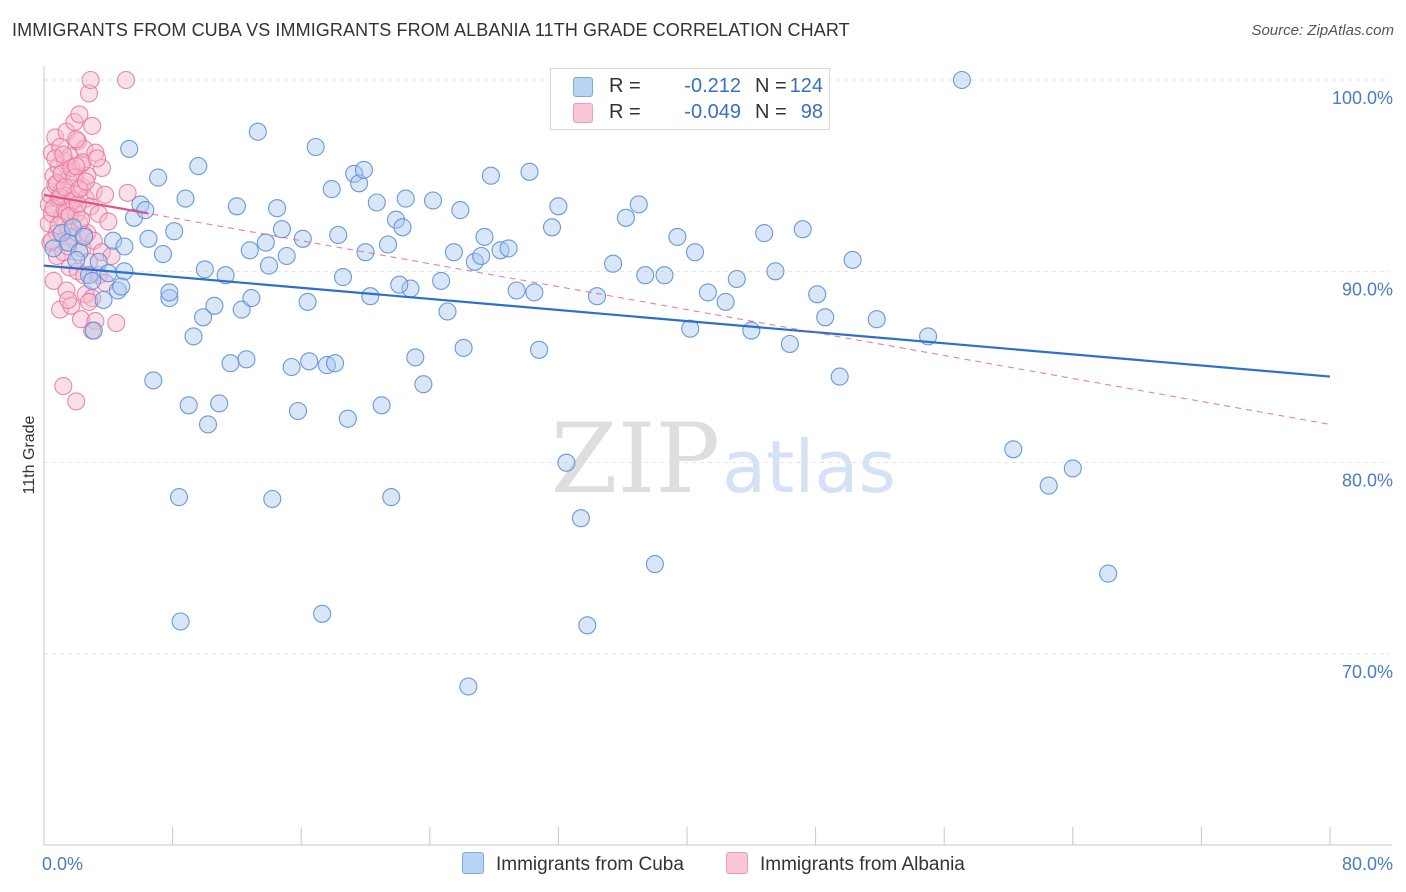 The image size is (1406, 892). What do you see at coordinates (862, 864) in the screenshot?
I see `legend-label-albania: Immigrants from Albania` at bounding box center [862, 864].